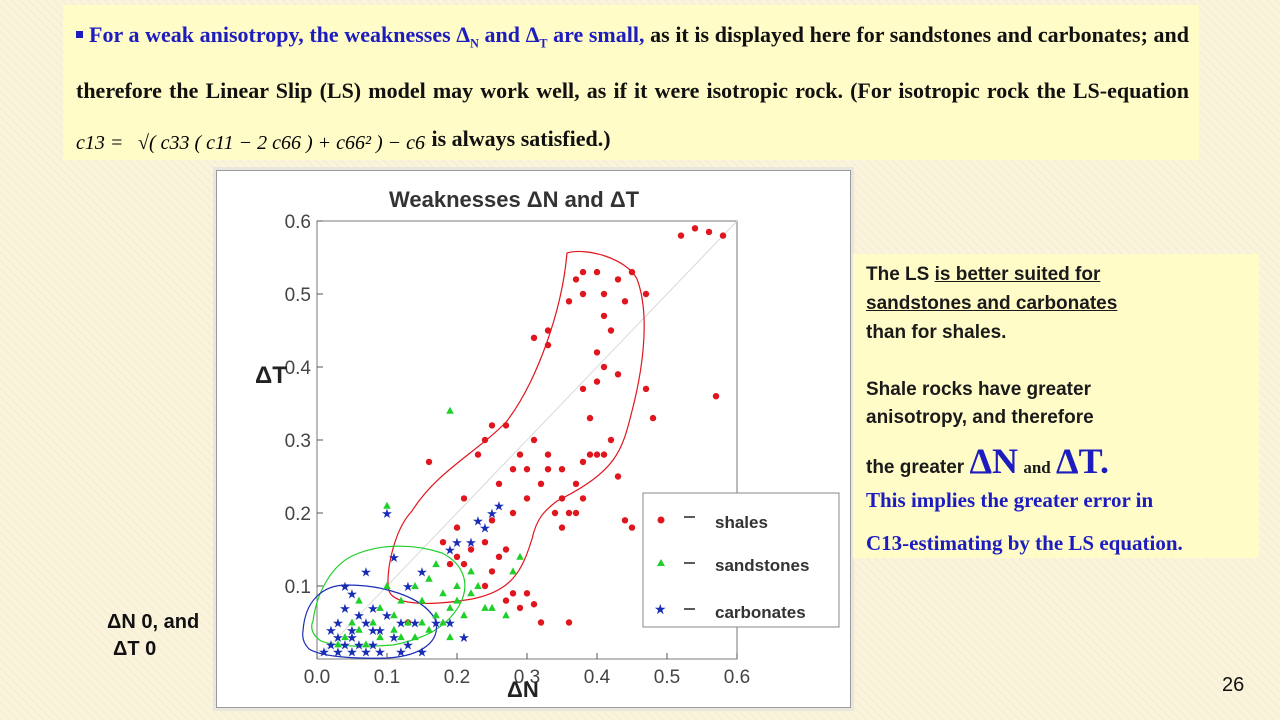 This screenshot has width=1280, height=720. I want to click on side-note-line5: anisotropy, and therefore, so click(980, 417).